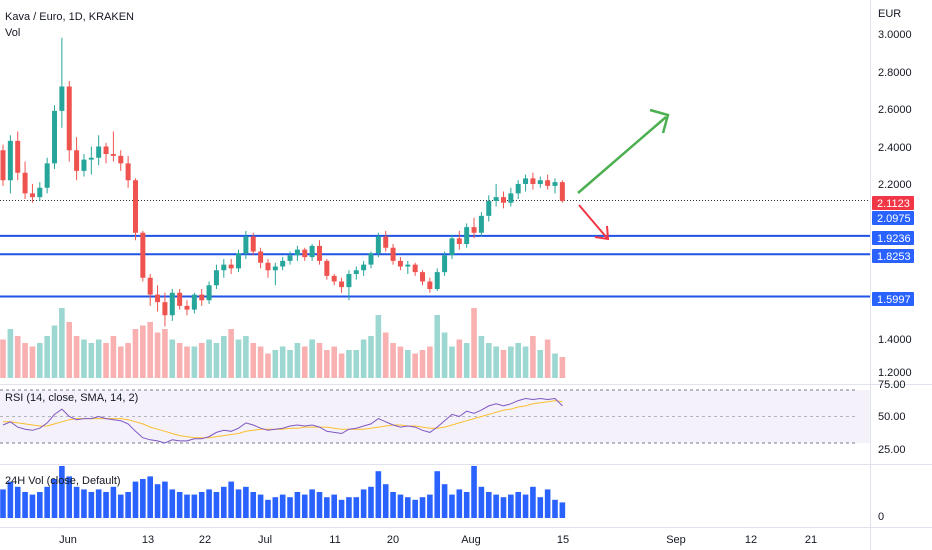 This screenshot has height=550, width=932. I want to click on vol24-tick-label: 0, so click(881, 517).